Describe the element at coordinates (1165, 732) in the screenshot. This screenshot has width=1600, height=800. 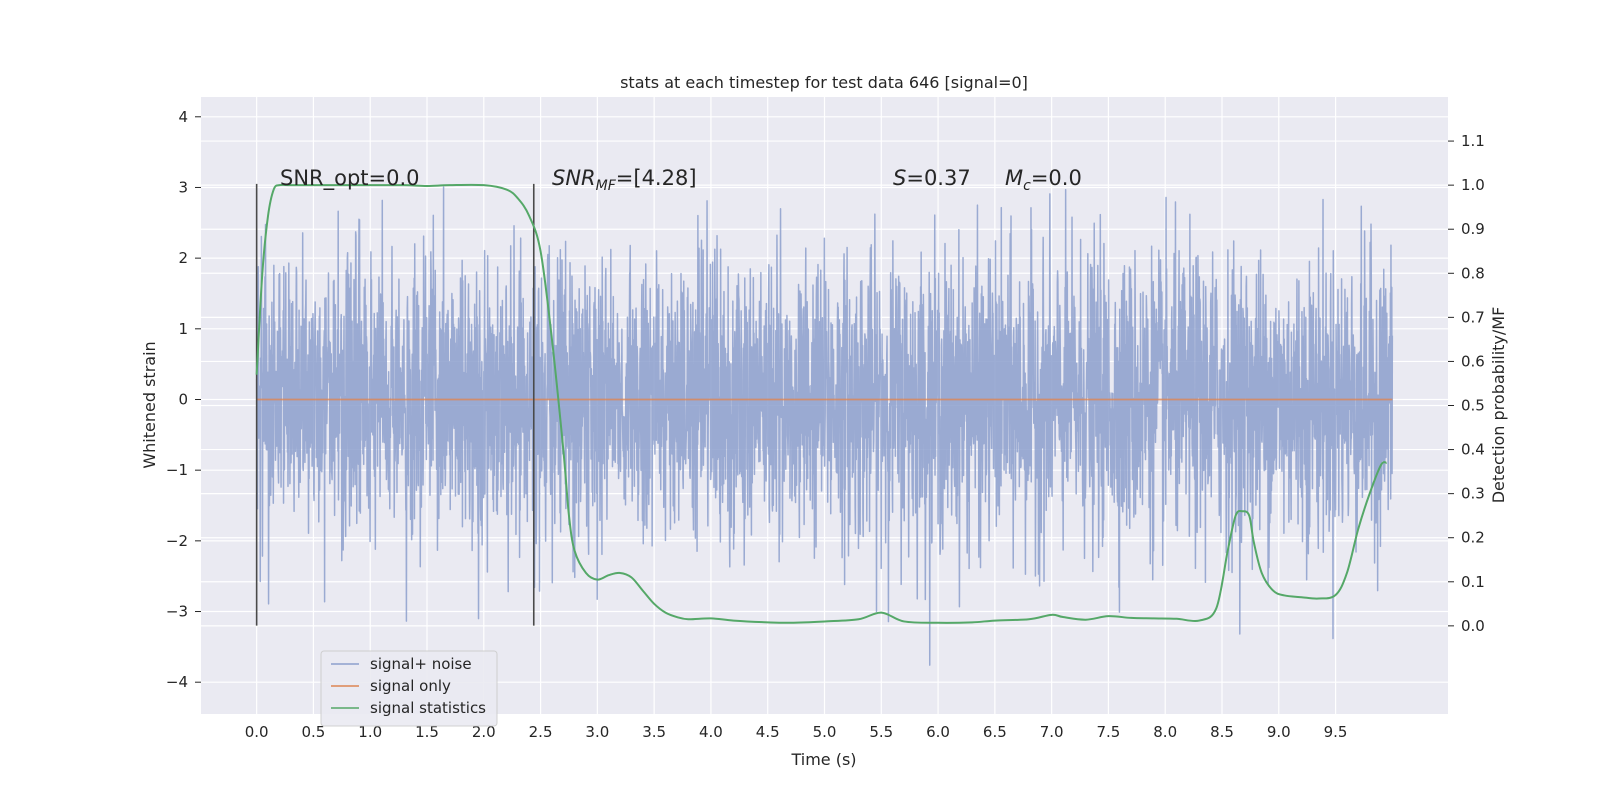
I see `x-tick-label: 8.0` at that location.